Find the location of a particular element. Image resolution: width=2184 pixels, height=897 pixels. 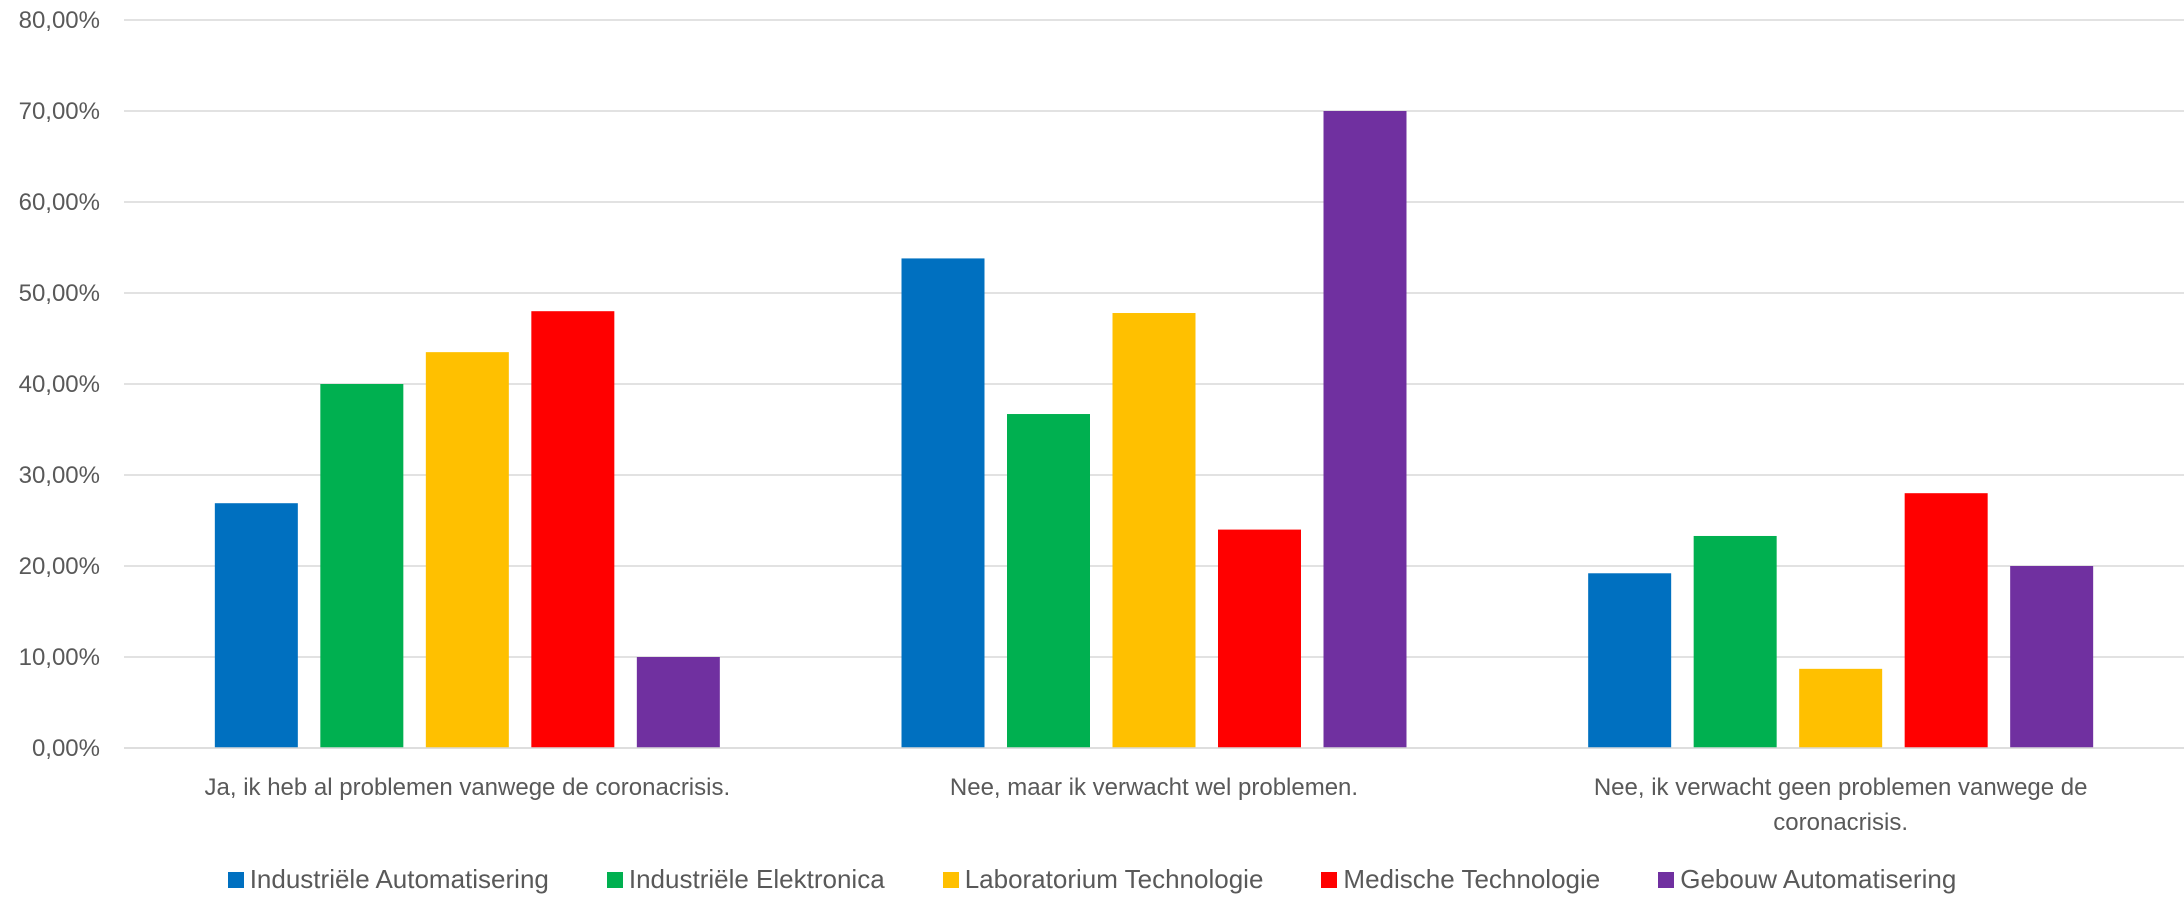

y-tick-label: 20,00% is located at coordinates (59, 566).